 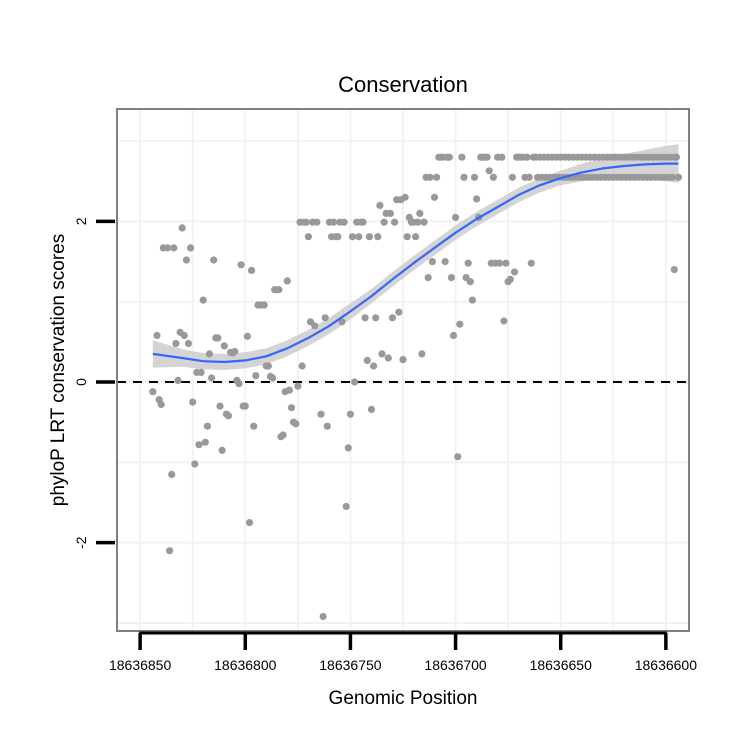 What do you see at coordinates (455, 665) in the screenshot?
I see `x-tick-label: 18636700` at bounding box center [455, 665].